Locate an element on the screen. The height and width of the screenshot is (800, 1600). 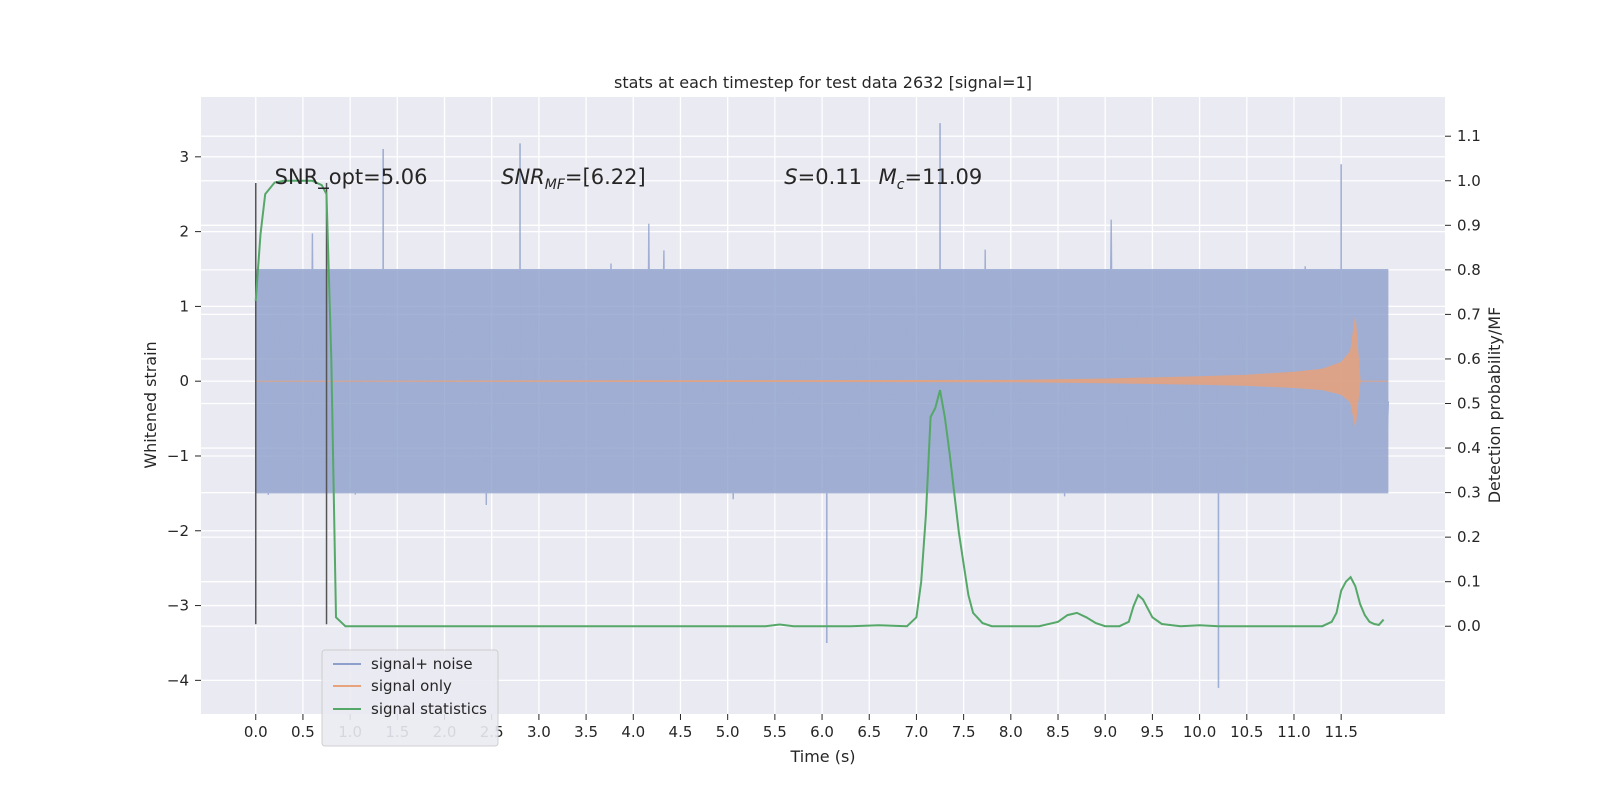
y-left-tick-label: −1 is located at coordinates (178, 456).